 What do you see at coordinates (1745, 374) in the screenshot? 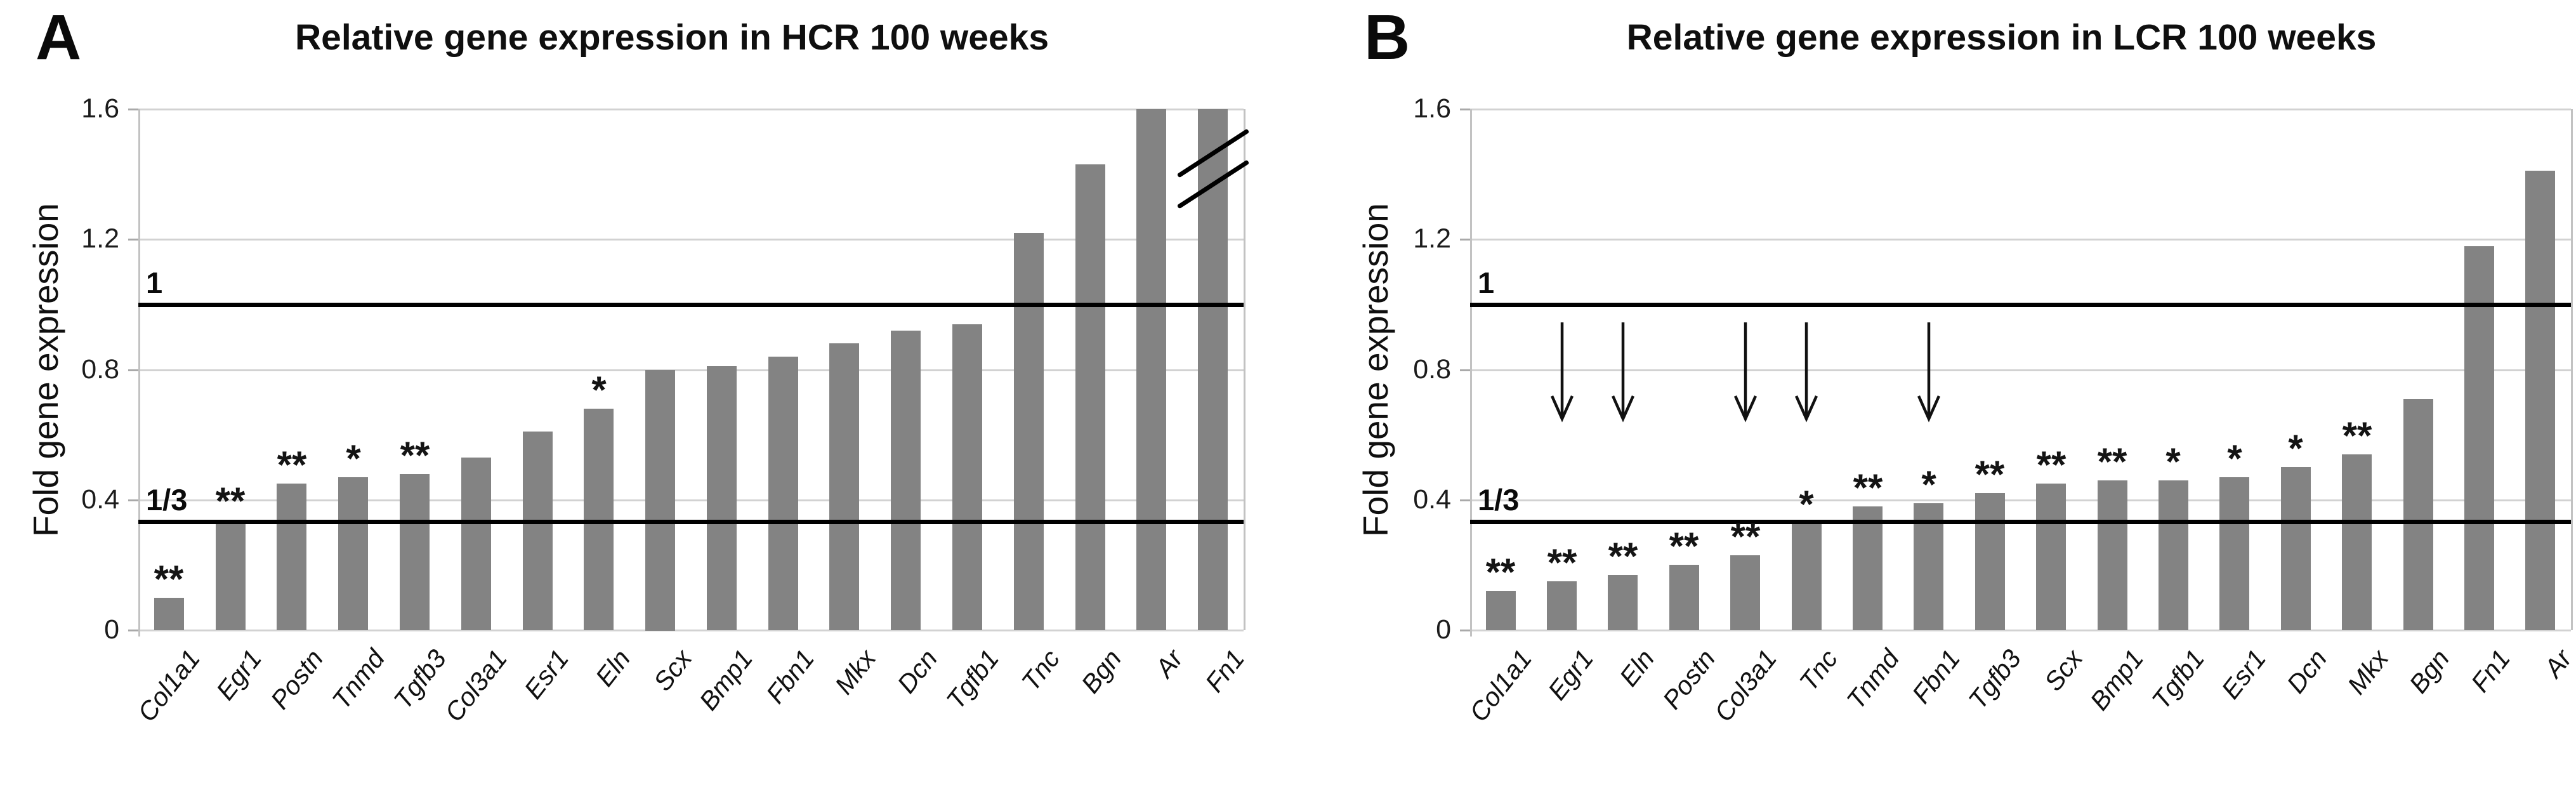
I see `down-arrow-Col3a1` at bounding box center [1745, 374].